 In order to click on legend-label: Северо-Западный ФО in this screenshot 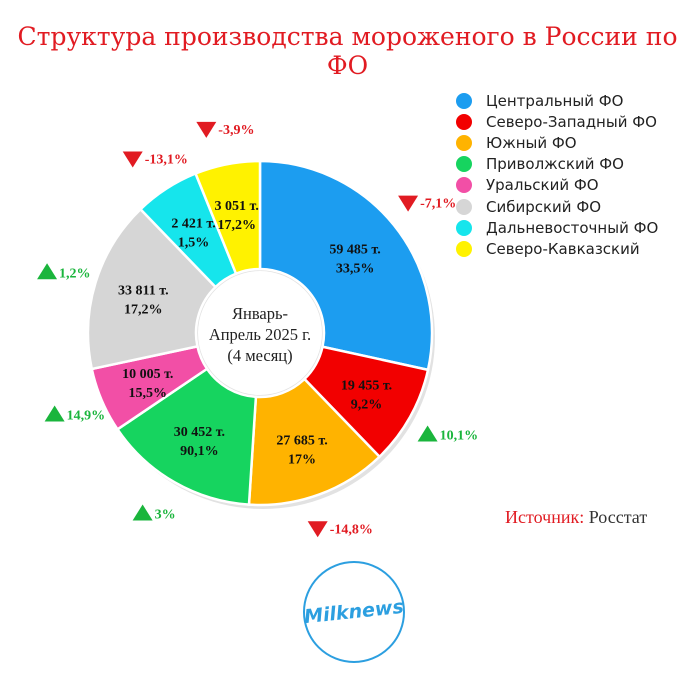, I will do `click(571, 121)`.